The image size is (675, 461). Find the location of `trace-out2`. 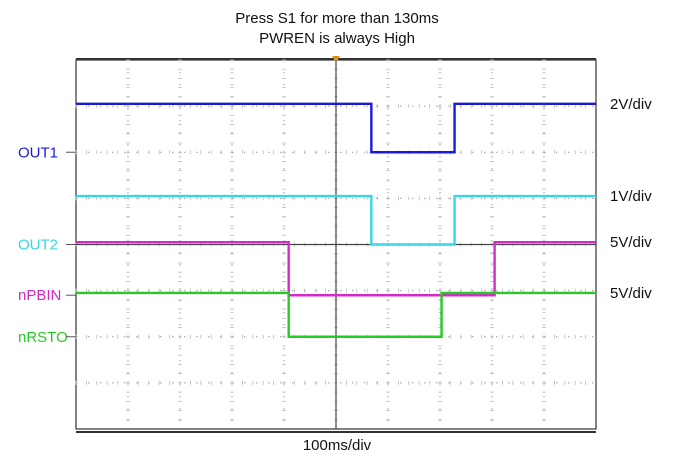

trace-out2 is located at coordinates (336, 220).